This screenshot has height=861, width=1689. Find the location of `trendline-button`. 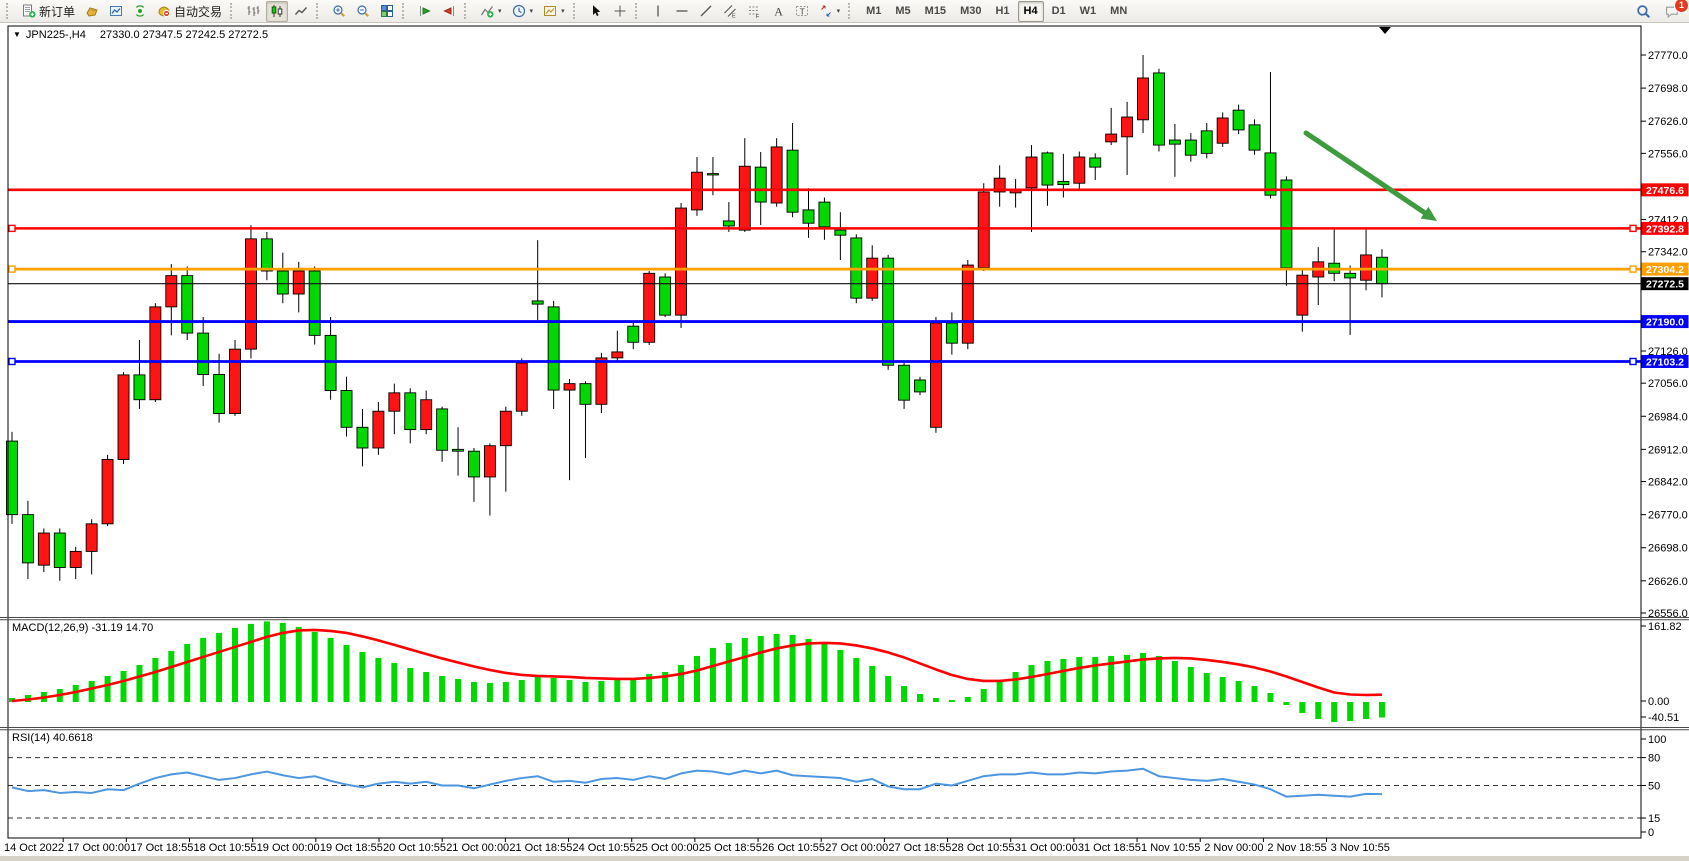

trendline-button is located at coordinates (706, 11).